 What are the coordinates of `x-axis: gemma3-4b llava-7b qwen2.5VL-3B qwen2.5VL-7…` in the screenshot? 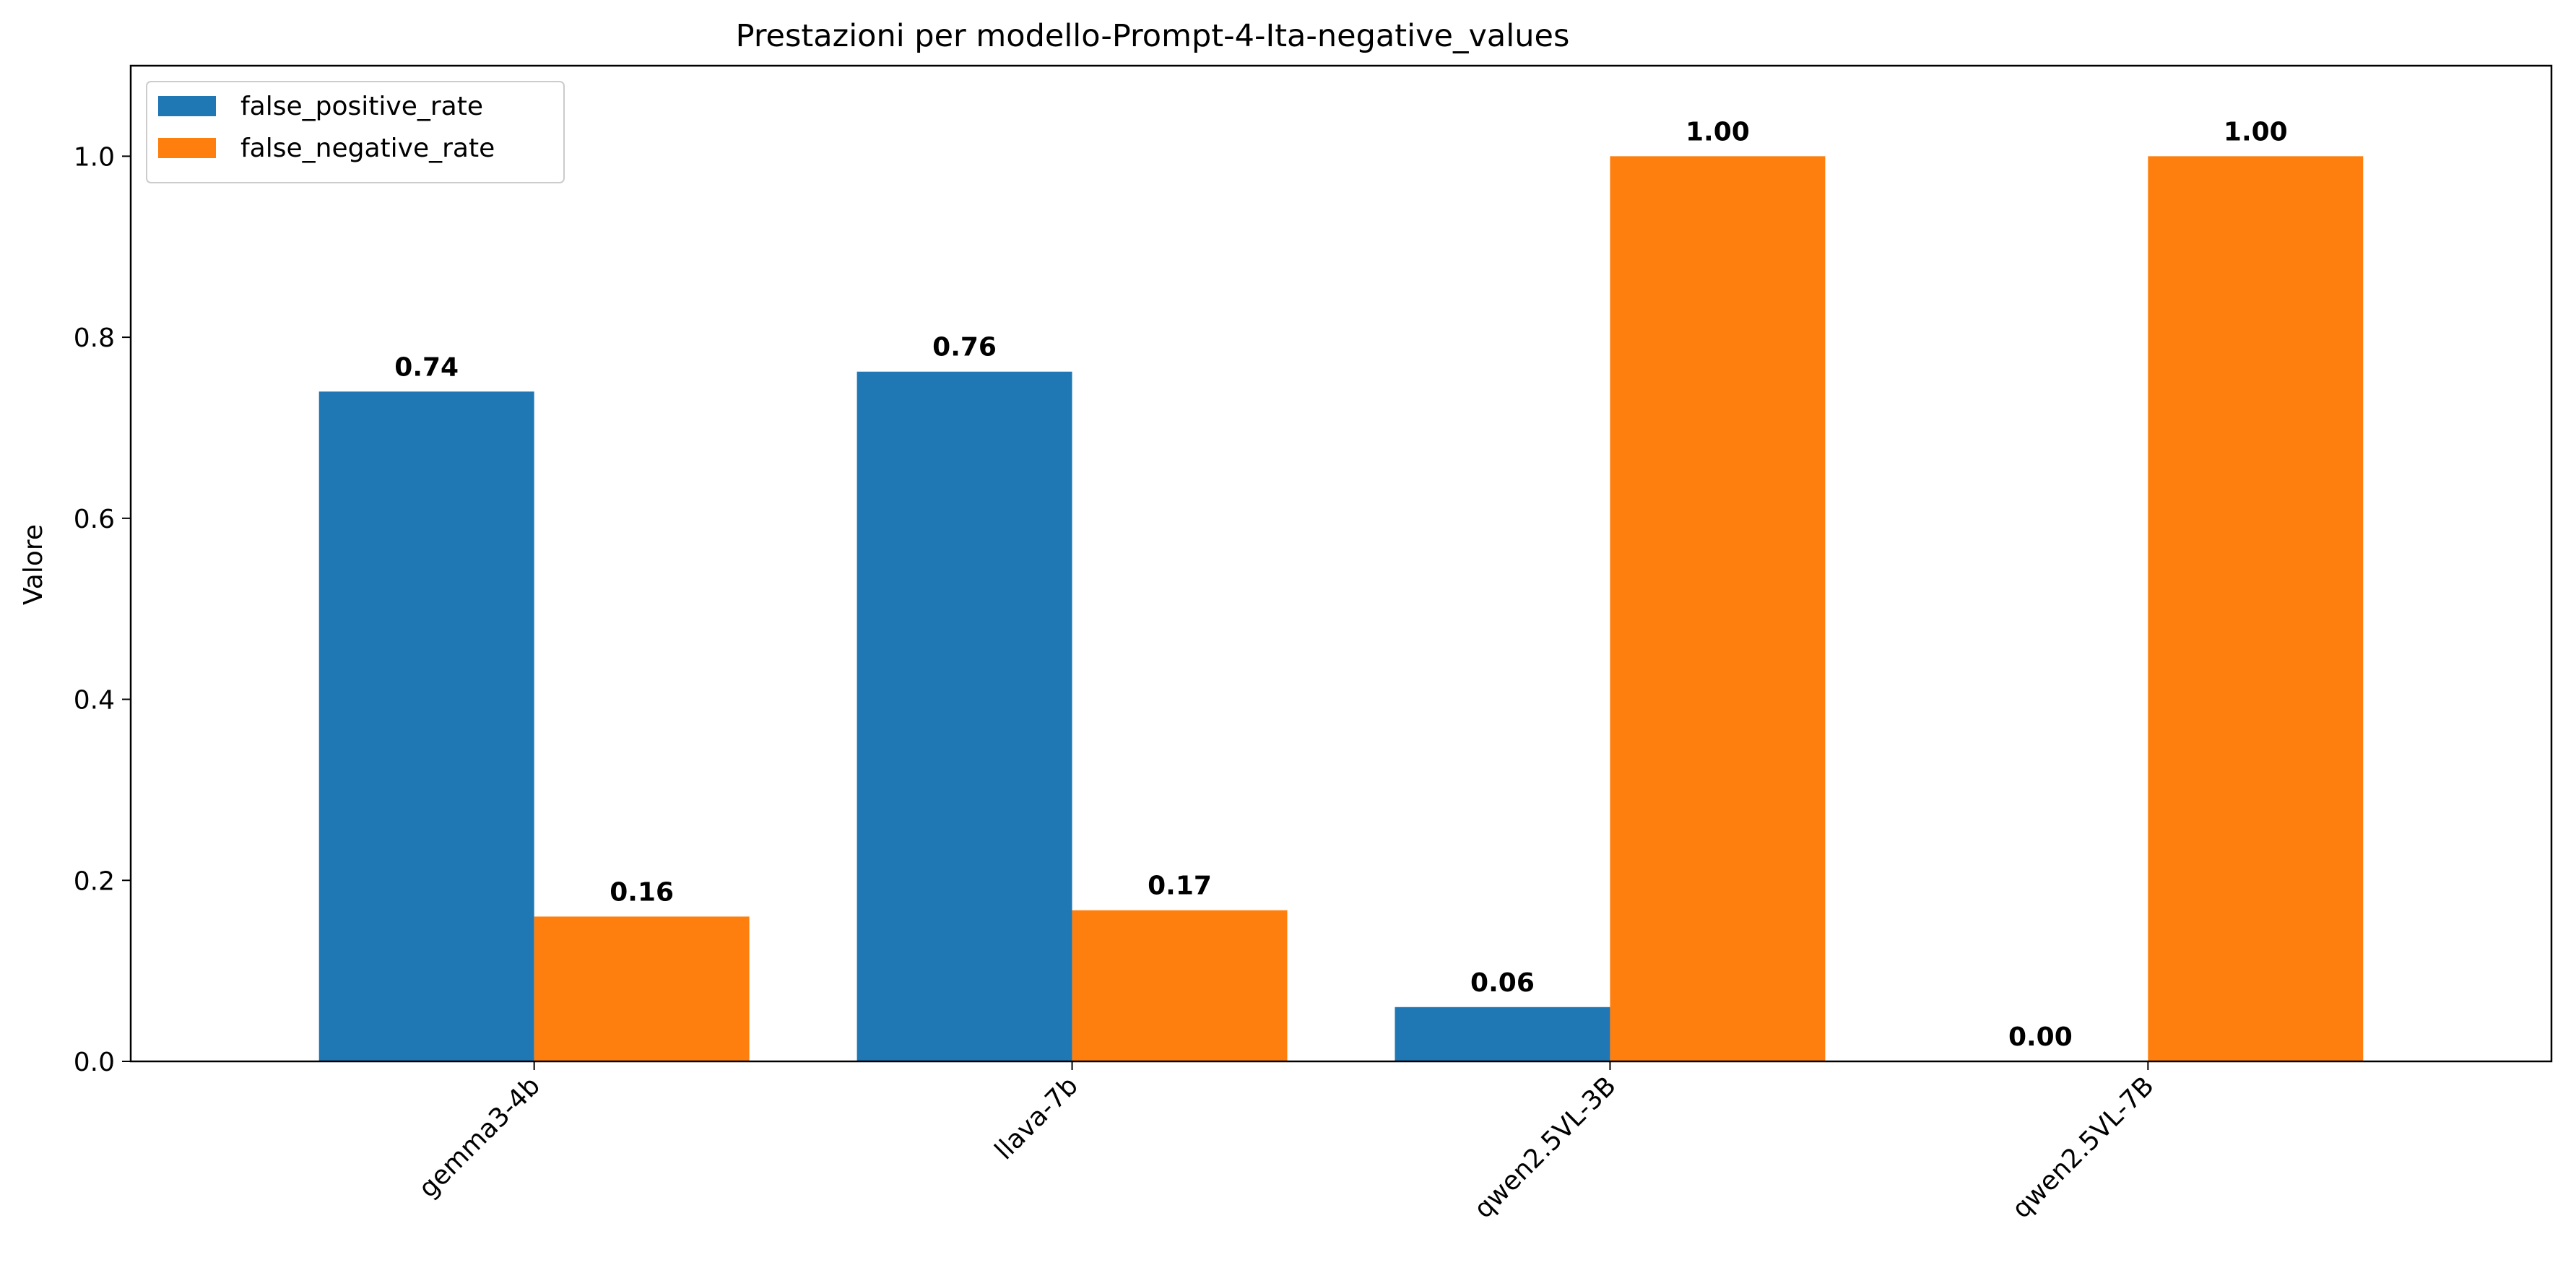 It's located at (1286, 1143).